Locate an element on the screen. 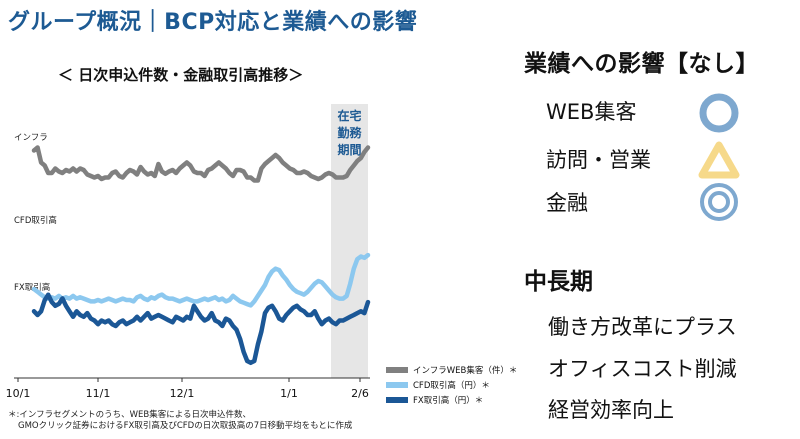  impact-item-visit: 訪問・営業 is located at coordinates (598, 160).